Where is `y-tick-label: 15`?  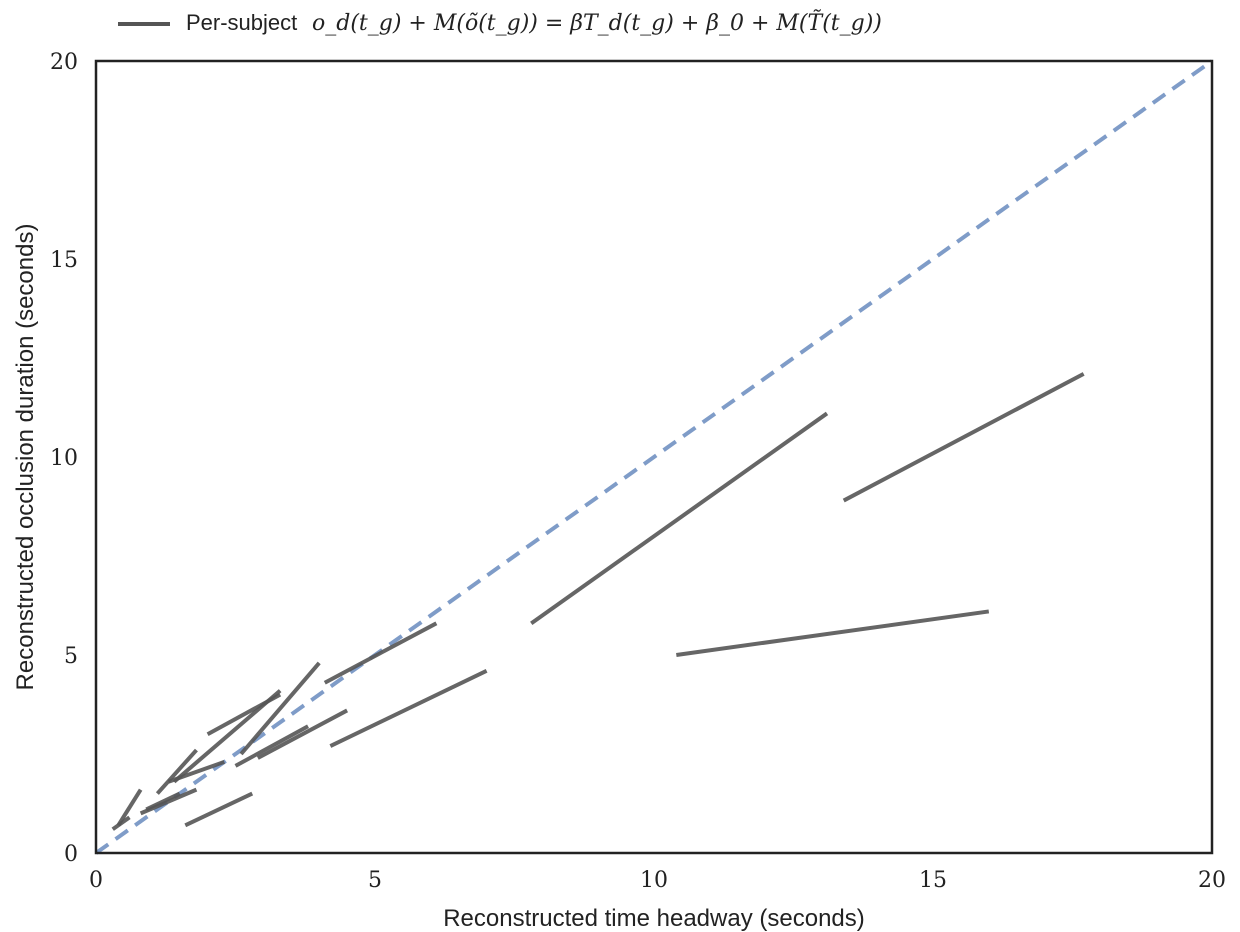
y-tick-label: 15 is located at coordinates (64, 260).